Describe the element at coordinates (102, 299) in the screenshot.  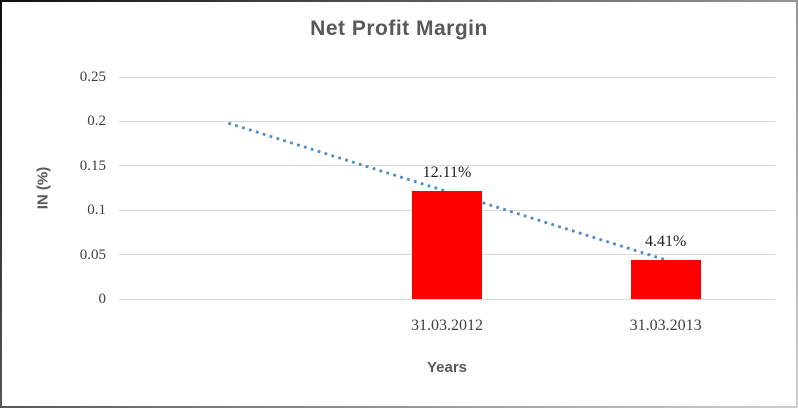
I see `y-axis-tick-label: 0` at that location.